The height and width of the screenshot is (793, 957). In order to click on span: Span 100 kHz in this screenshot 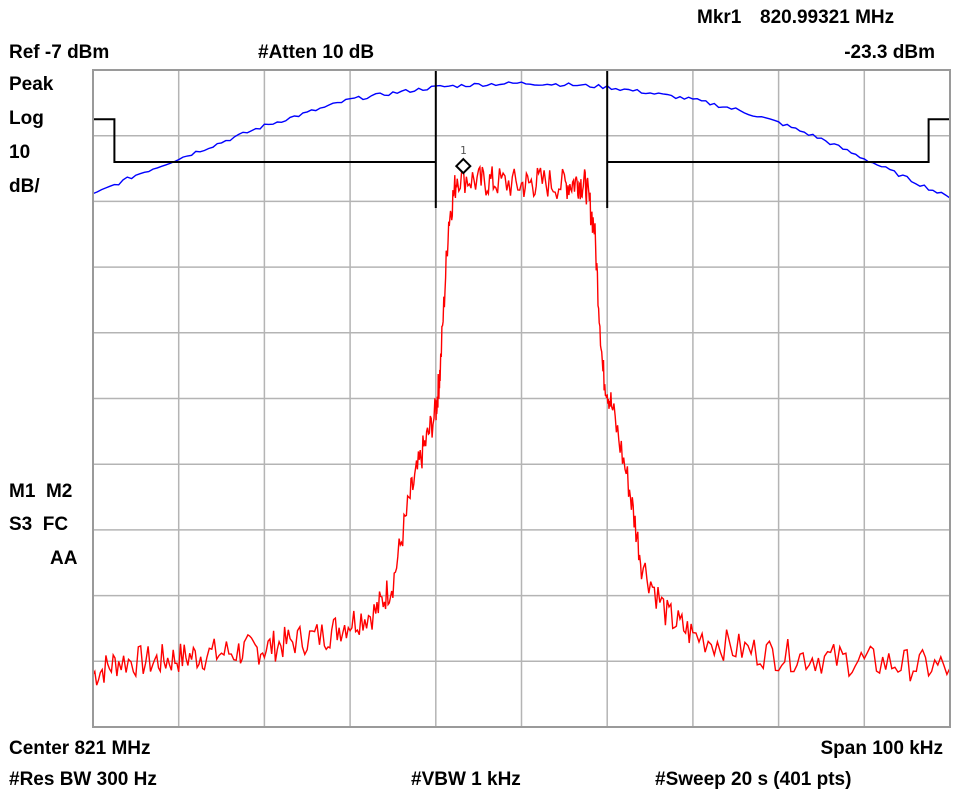, I will do `click(882, 748)`.